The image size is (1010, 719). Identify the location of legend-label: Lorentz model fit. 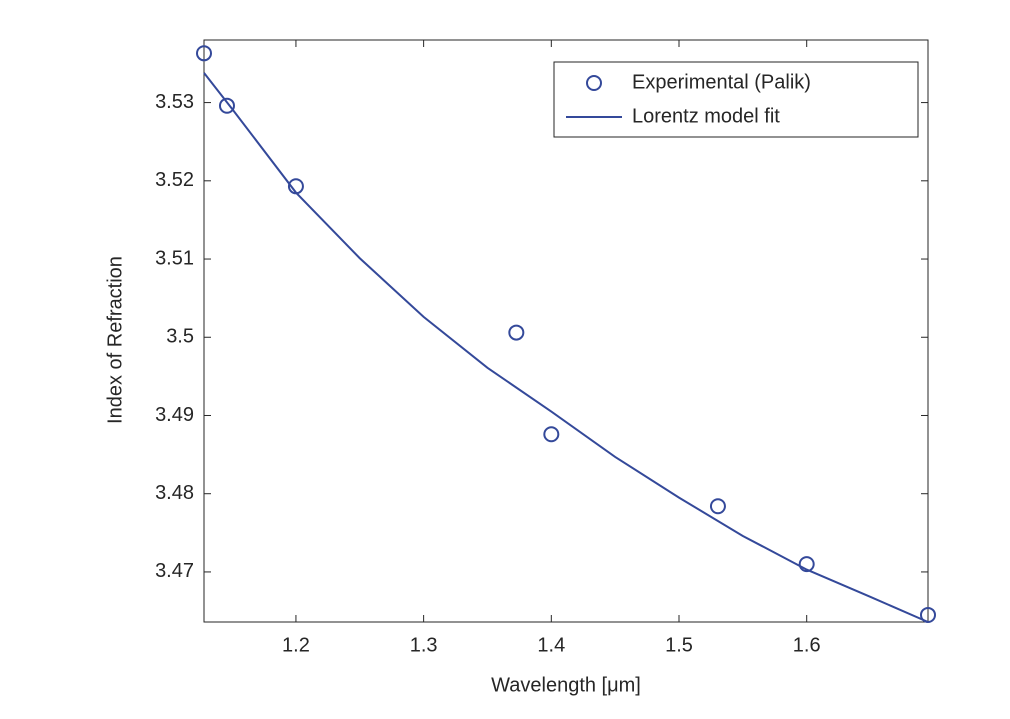
(706, 116).